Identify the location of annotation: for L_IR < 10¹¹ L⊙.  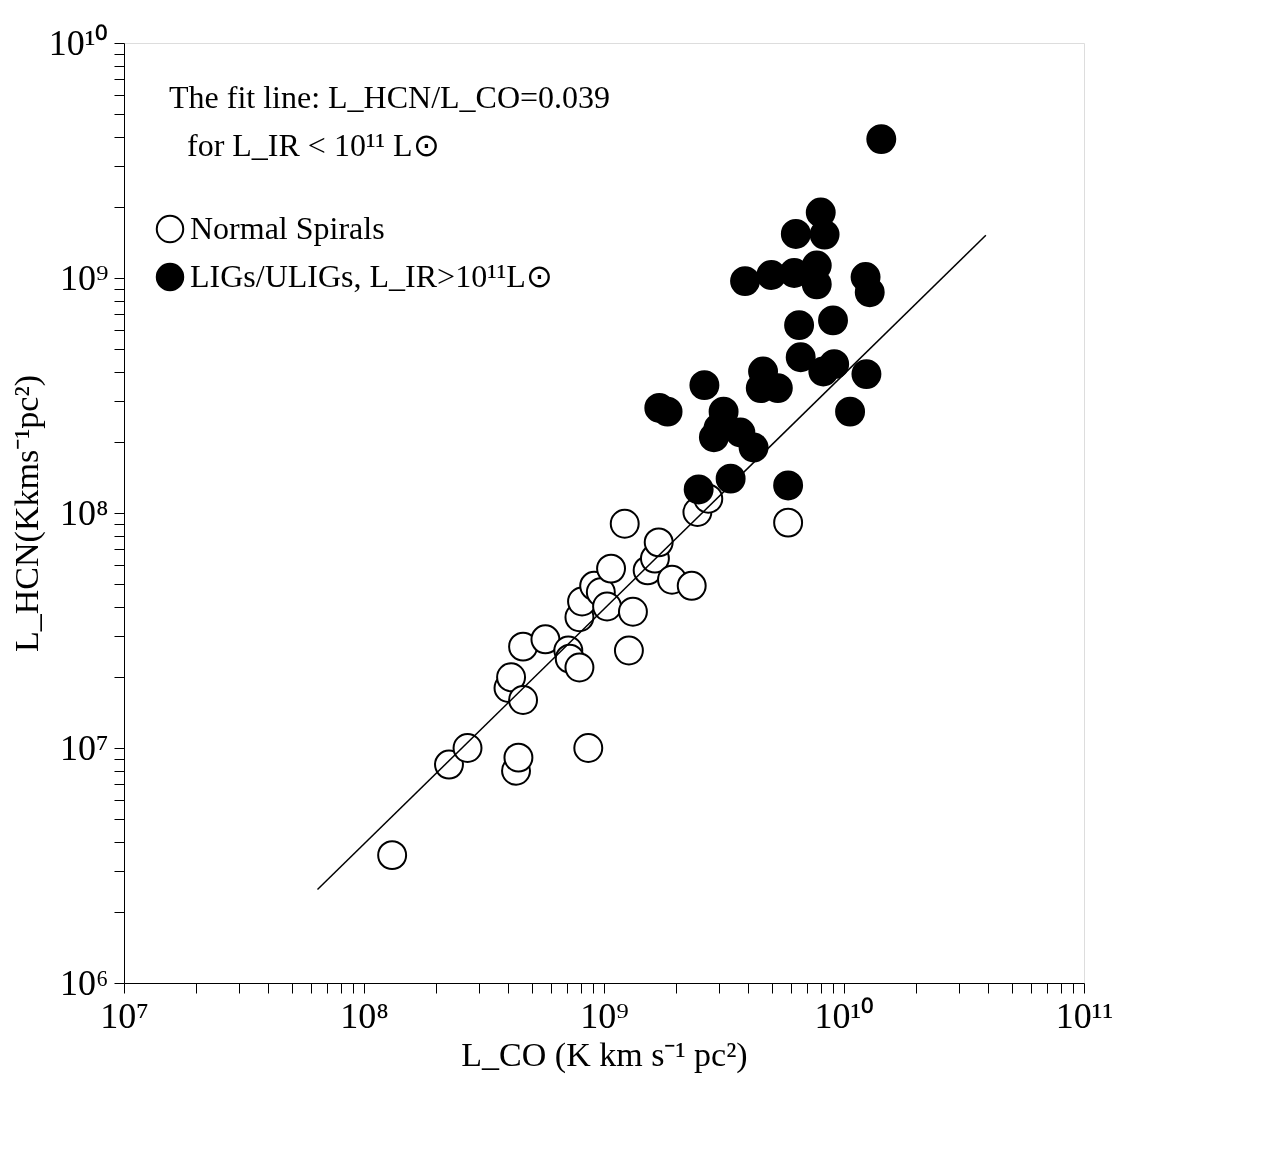
(313, 145).